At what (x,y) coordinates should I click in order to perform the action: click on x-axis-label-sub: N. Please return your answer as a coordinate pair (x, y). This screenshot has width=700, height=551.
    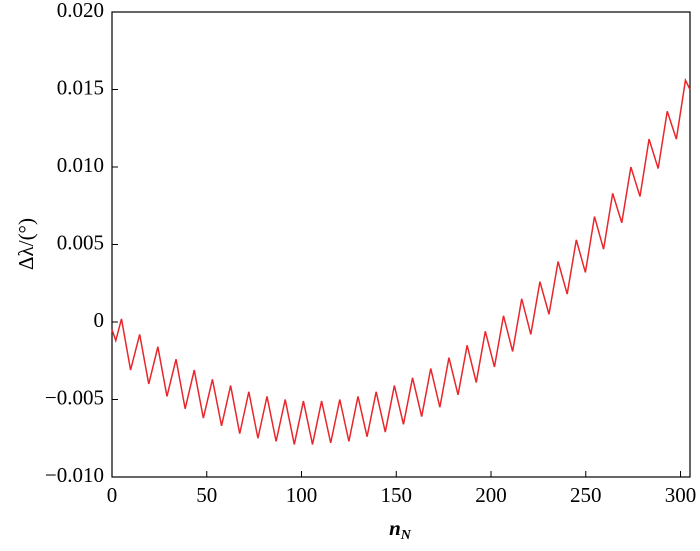
    Looking at the image, I should click on (406, 535).